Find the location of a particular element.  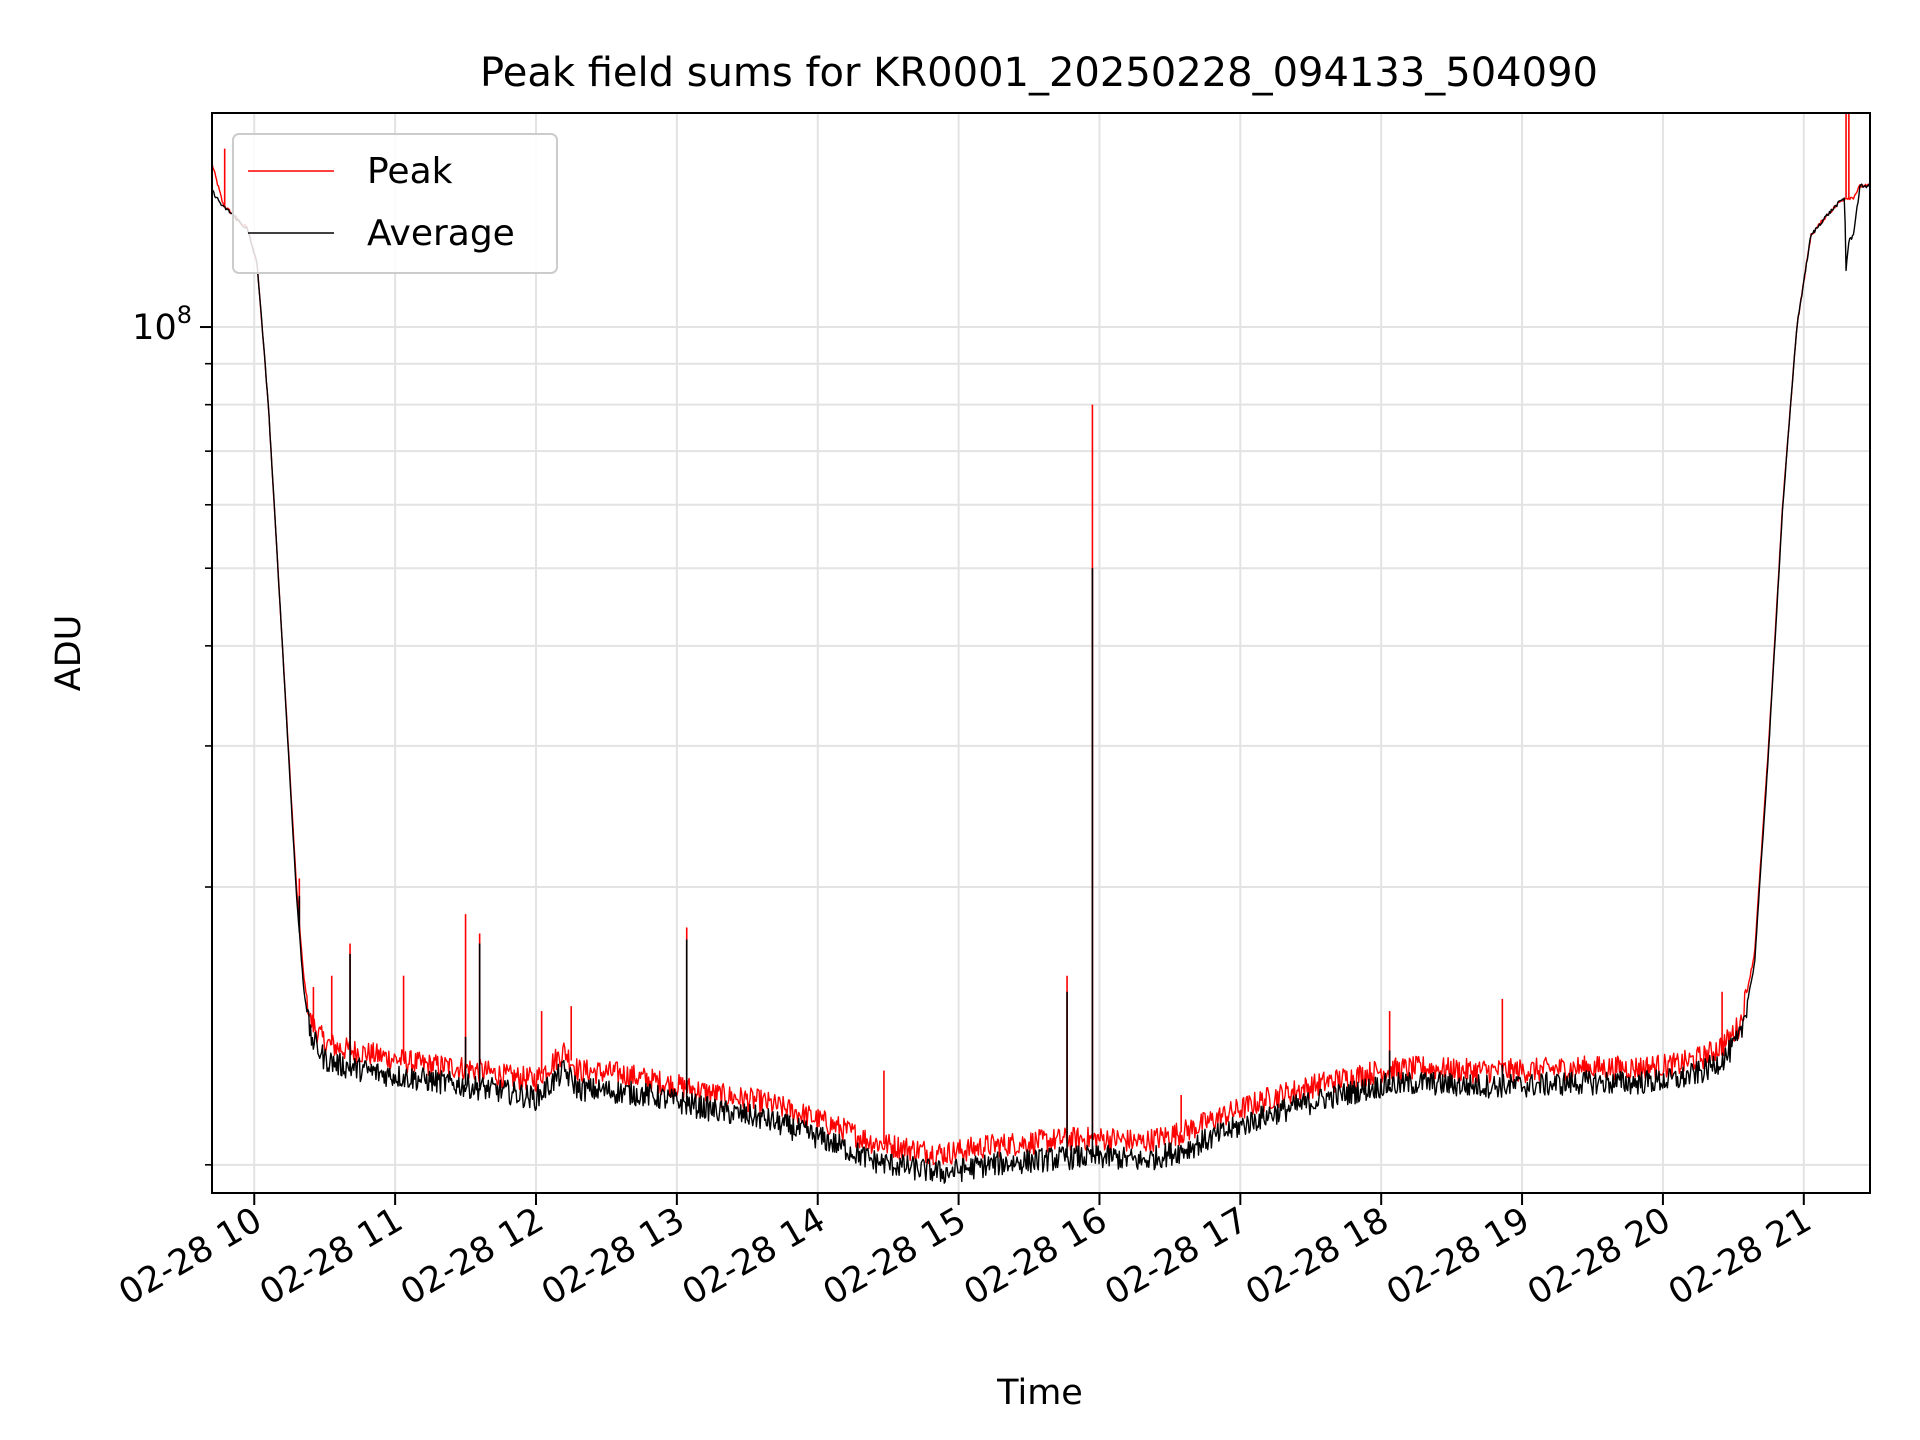

legend-label-peak: Peak is located at coordinates (410, 171).